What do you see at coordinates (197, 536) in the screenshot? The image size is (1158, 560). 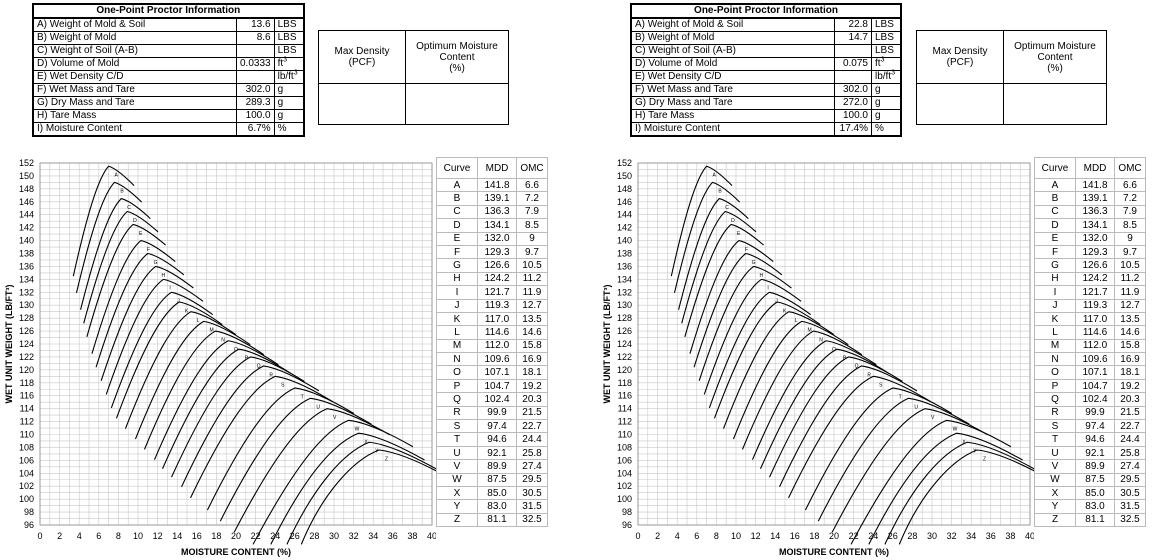 I see `x-tick-label: 16` at bounding box center [197, 536].